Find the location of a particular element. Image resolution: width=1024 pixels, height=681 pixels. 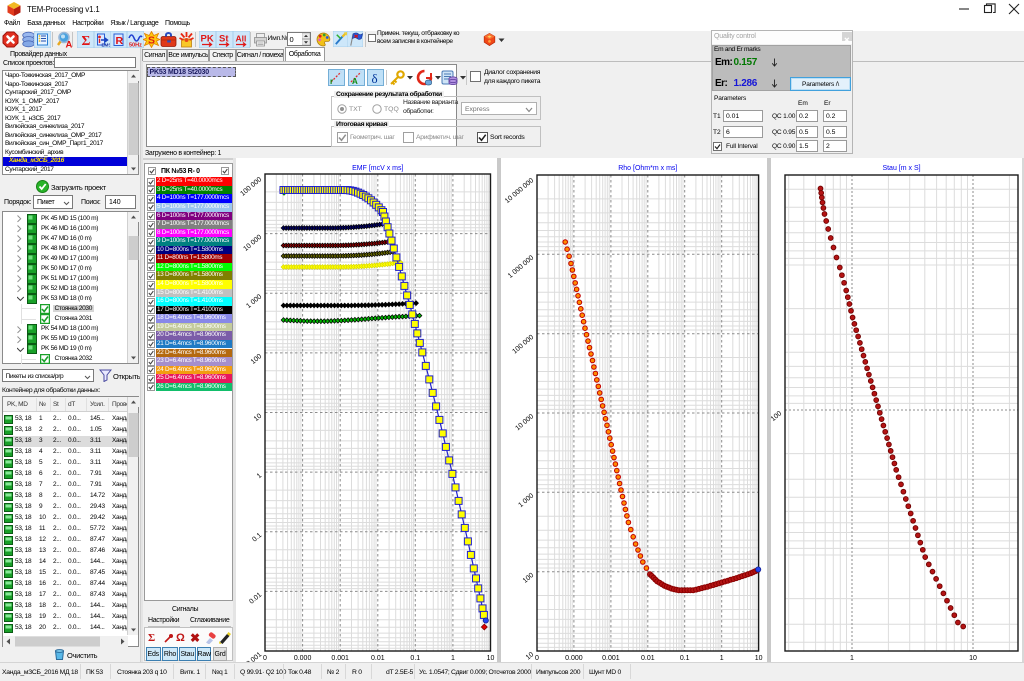

svg-text: S is located at coordinates (151, 41).